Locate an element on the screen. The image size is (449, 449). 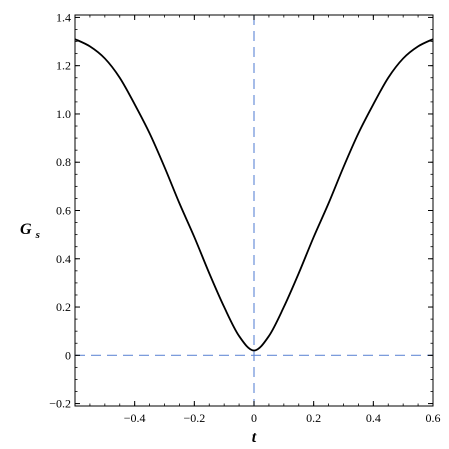
y-tick-label: 1.0 is located at coordinates (63, 114).